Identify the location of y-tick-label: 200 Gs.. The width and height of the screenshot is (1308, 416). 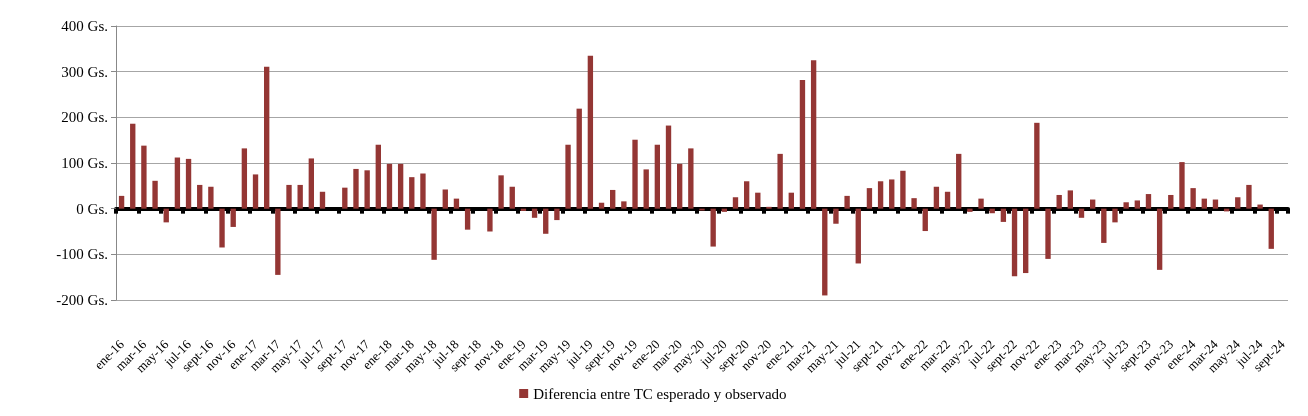
(84, 117).